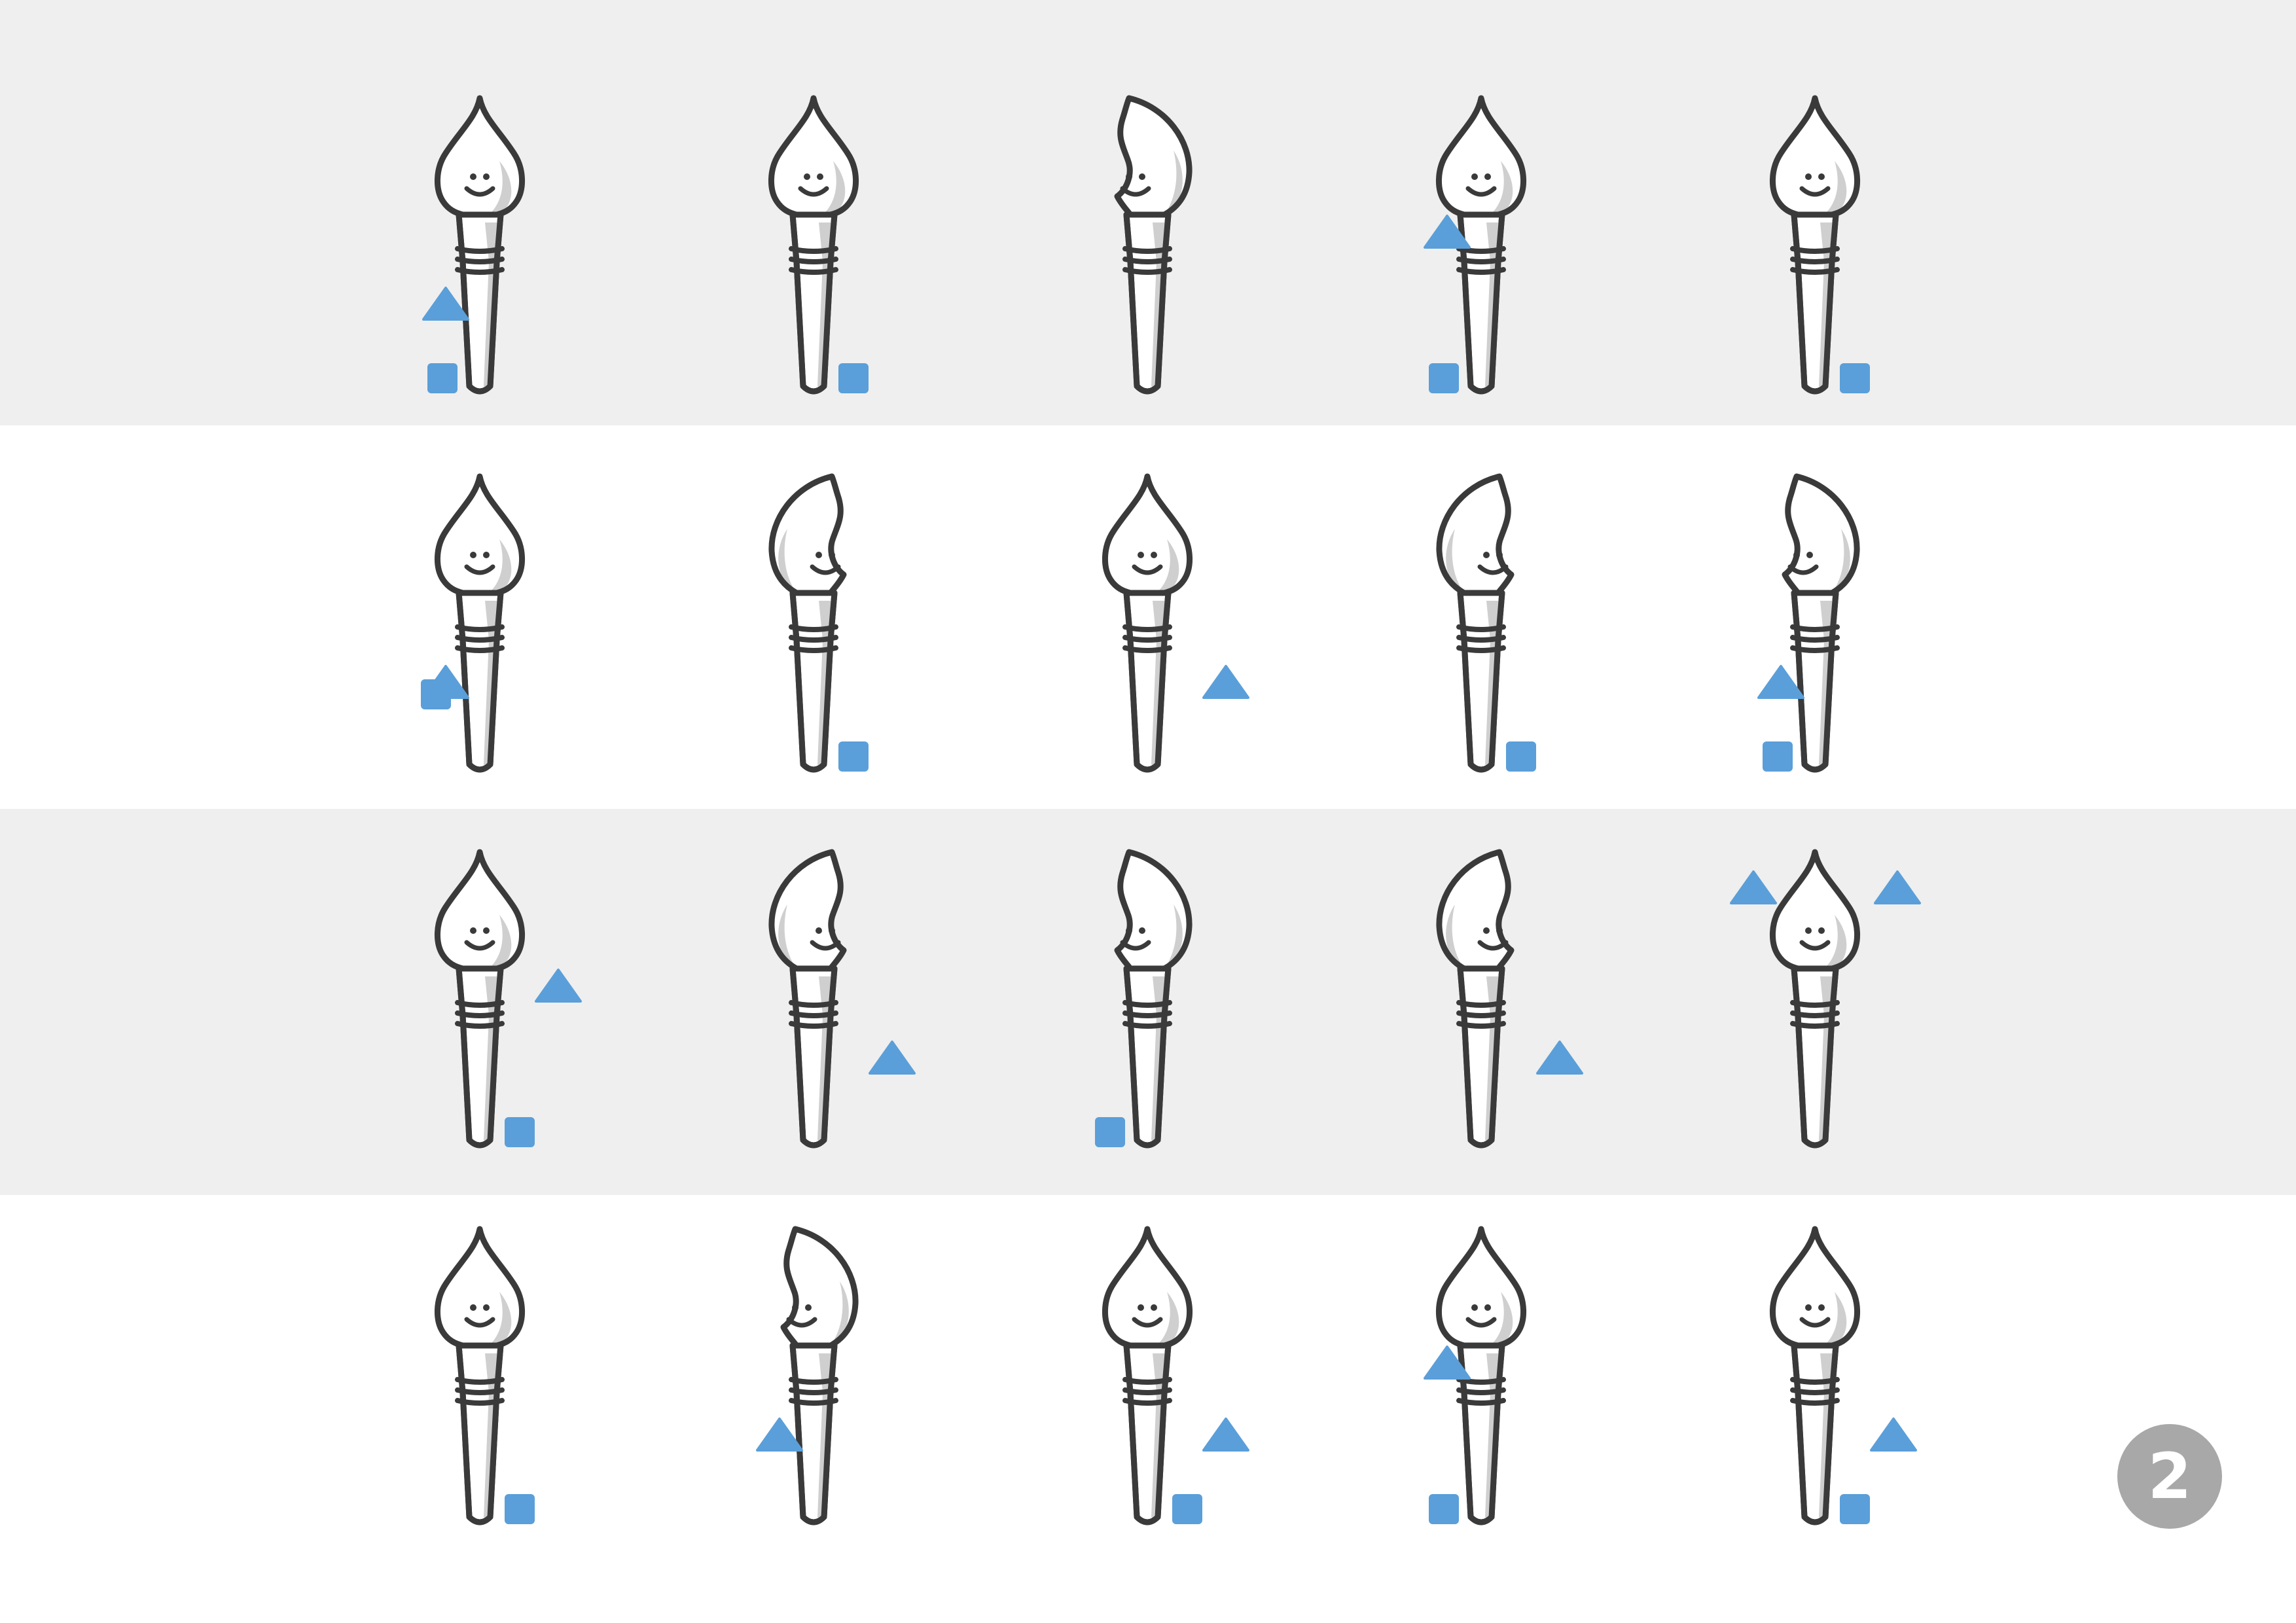 This screenshot has width=2296, height=1623. I want to click on page-number-badge: 2, so click(2169, 1476).